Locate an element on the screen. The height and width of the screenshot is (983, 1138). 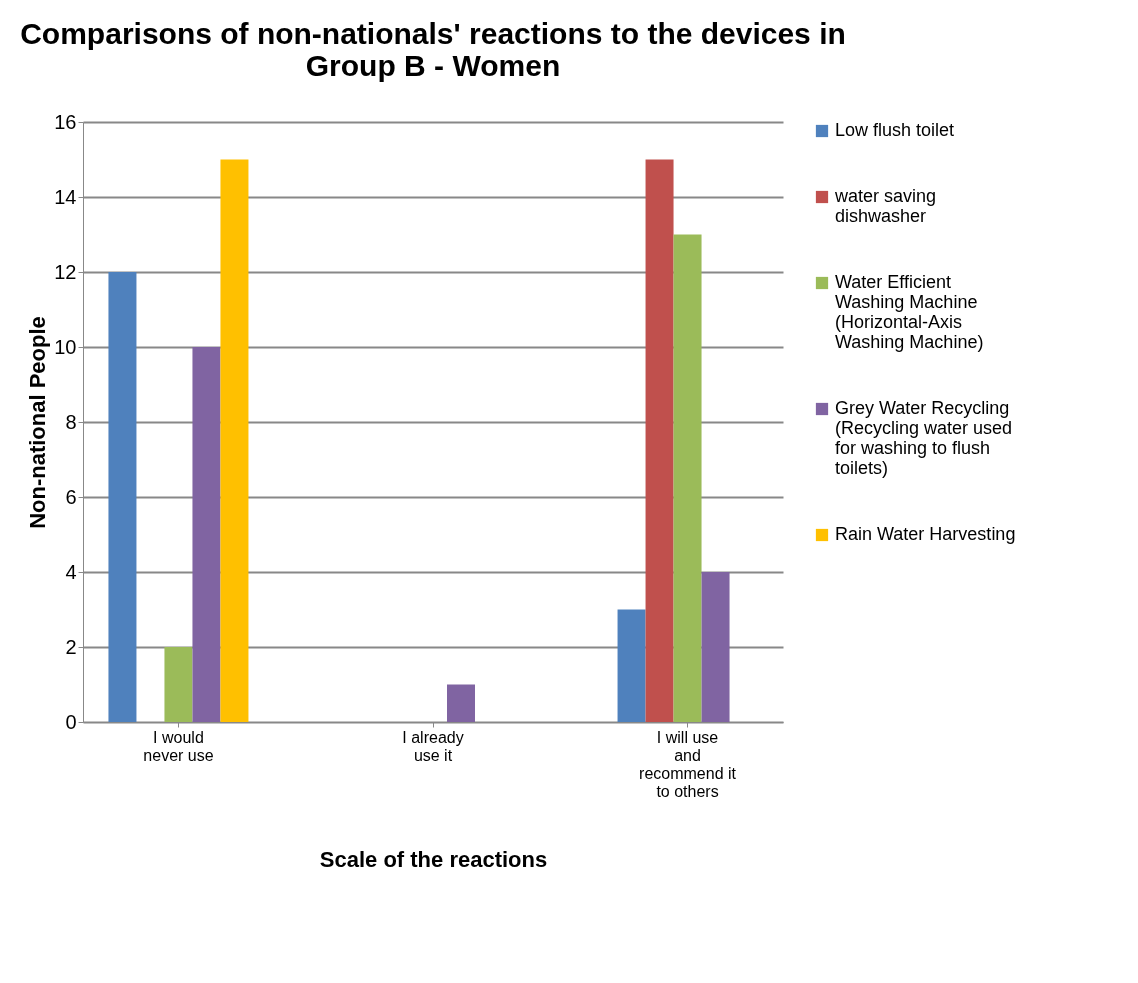
y-tick-label: 16 is located at coordinates (65, 121).